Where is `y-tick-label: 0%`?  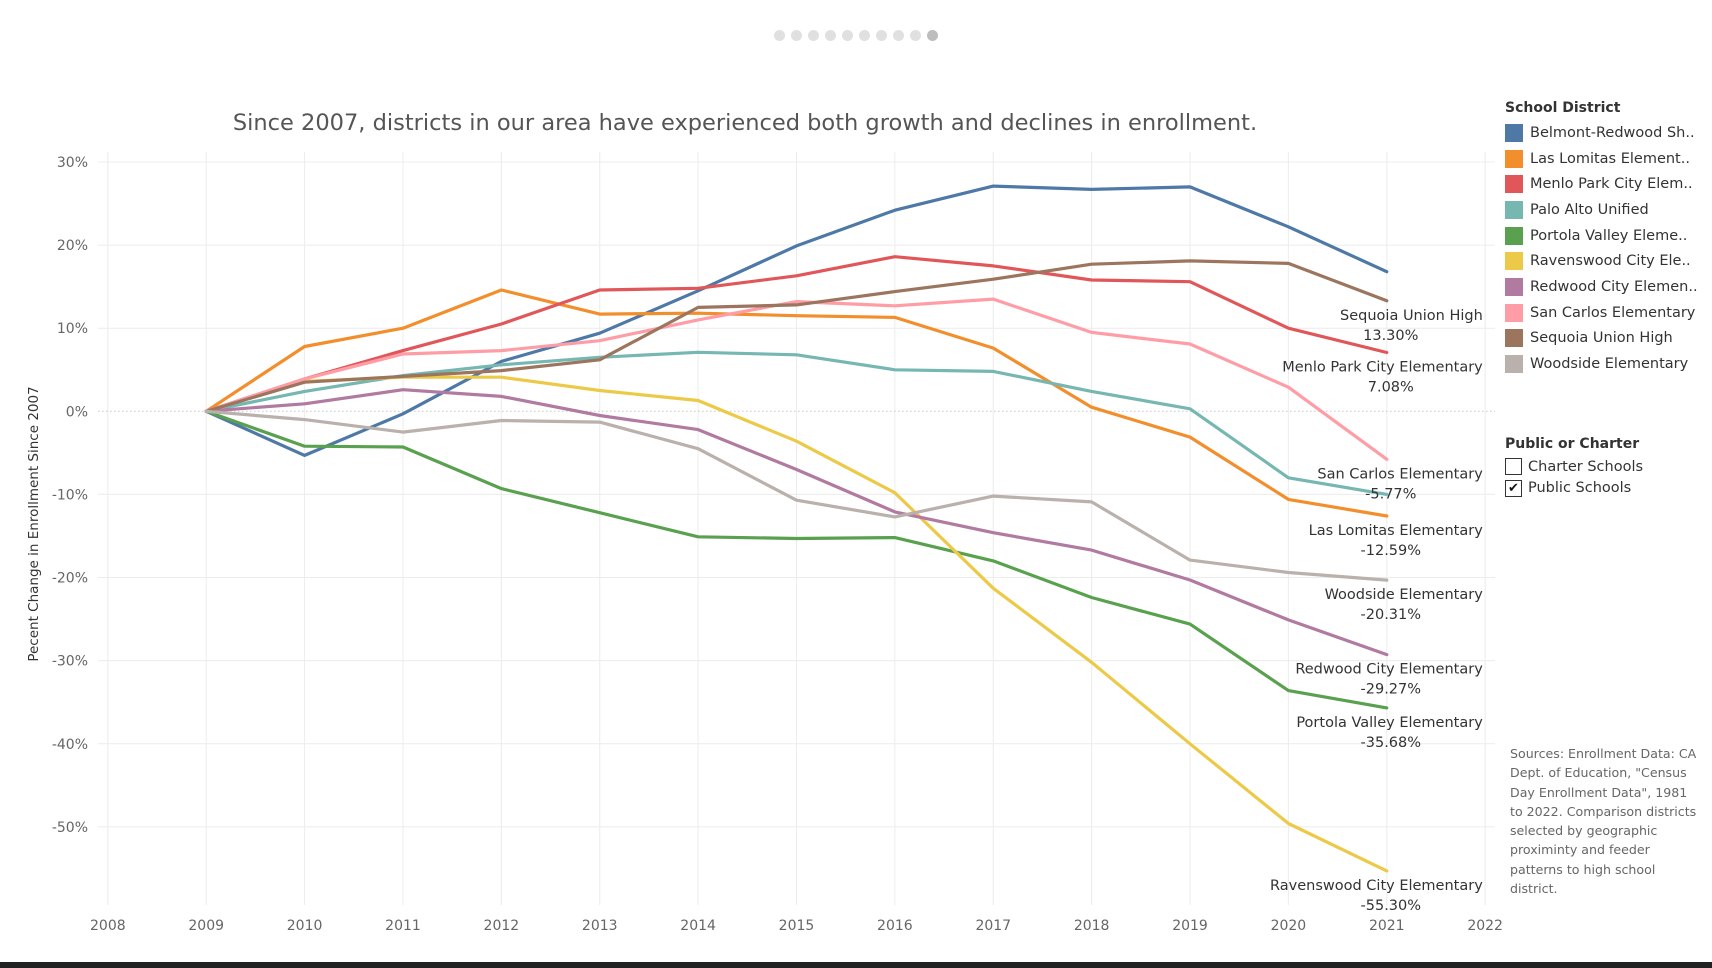 y-tick-label: 0% is located at coordinates (77, 412).